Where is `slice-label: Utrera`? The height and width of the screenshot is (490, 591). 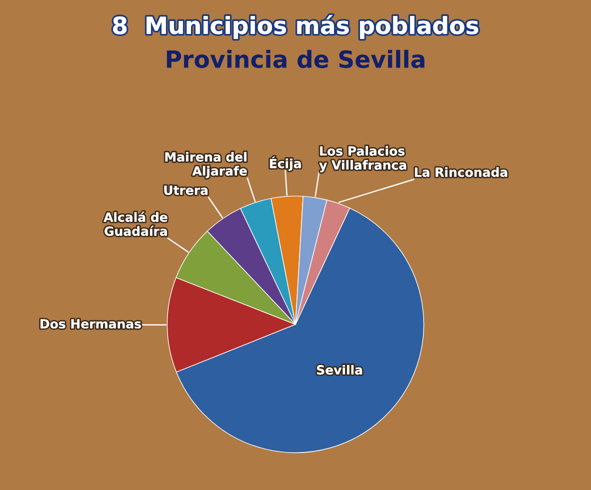 slice-label: Utrera is located at coordinates (186, 190).